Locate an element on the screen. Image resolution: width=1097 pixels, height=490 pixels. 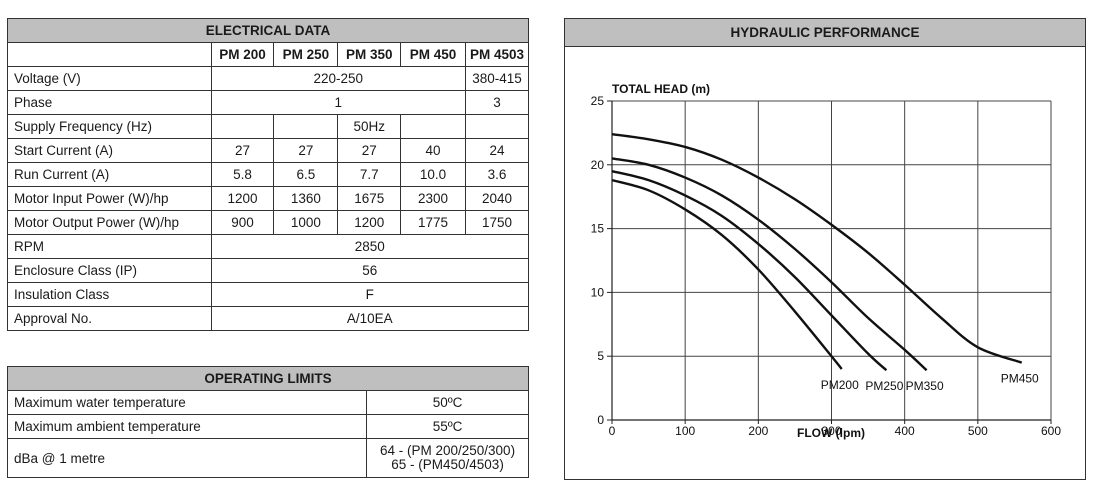
y-tick-label: 25 is located at coordinates (598, 101).